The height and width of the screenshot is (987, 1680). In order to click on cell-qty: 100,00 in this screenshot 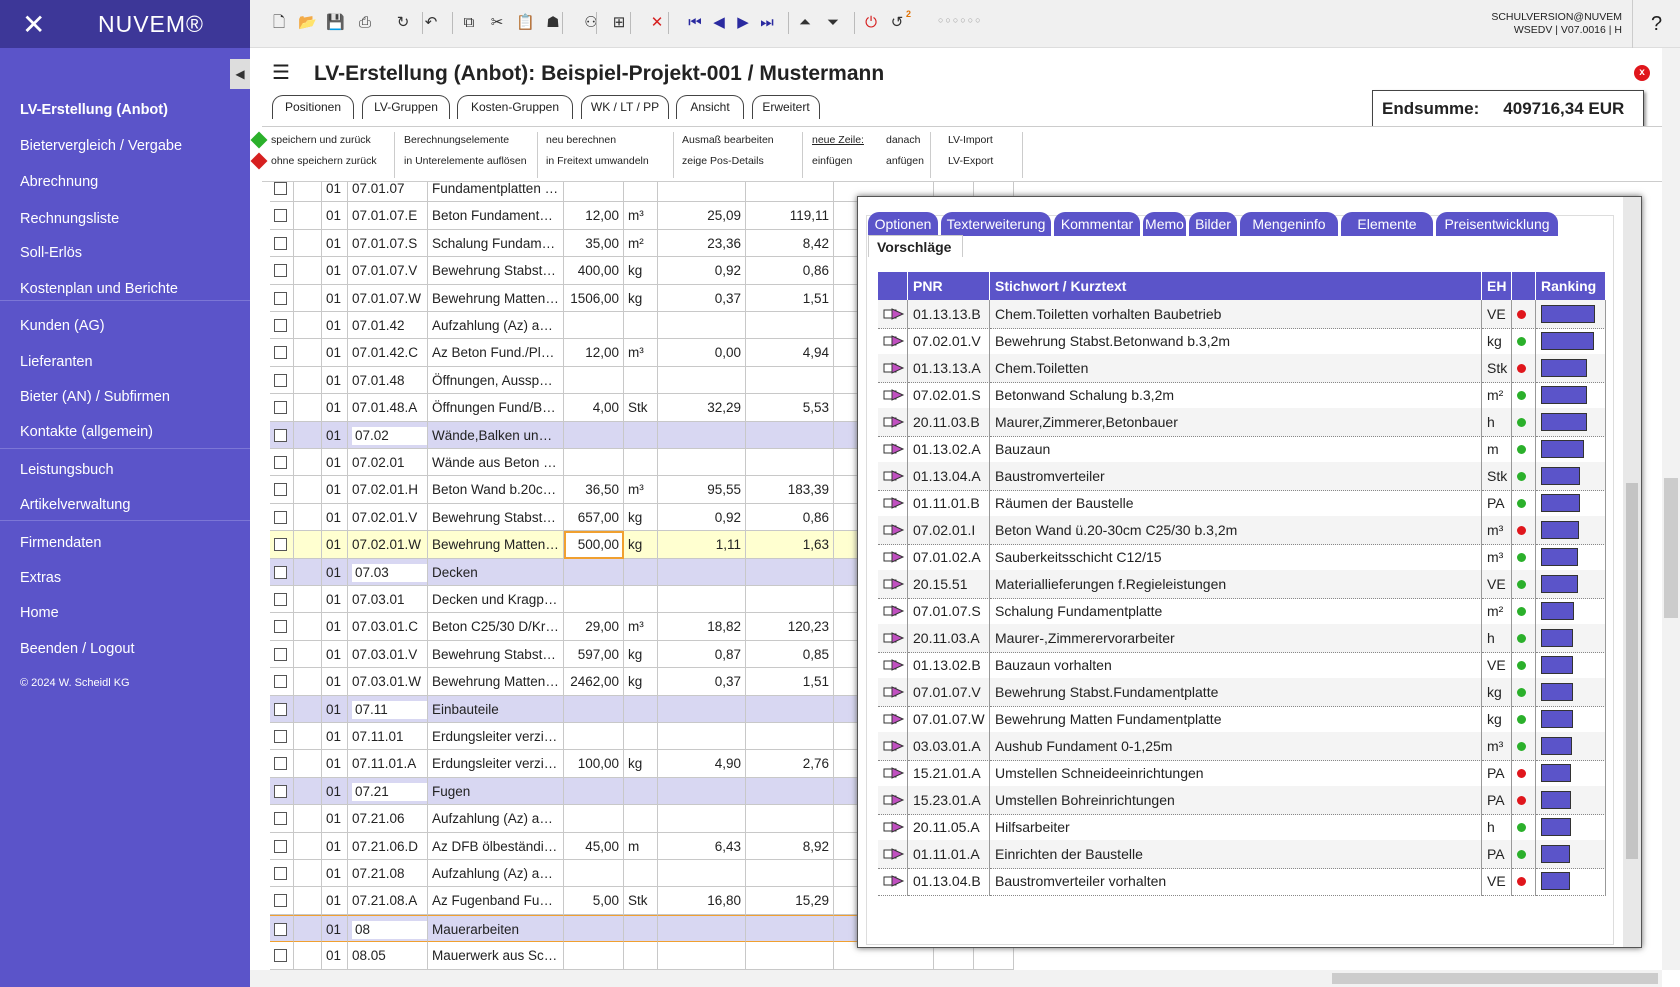, I will do `click(594, 764)`.